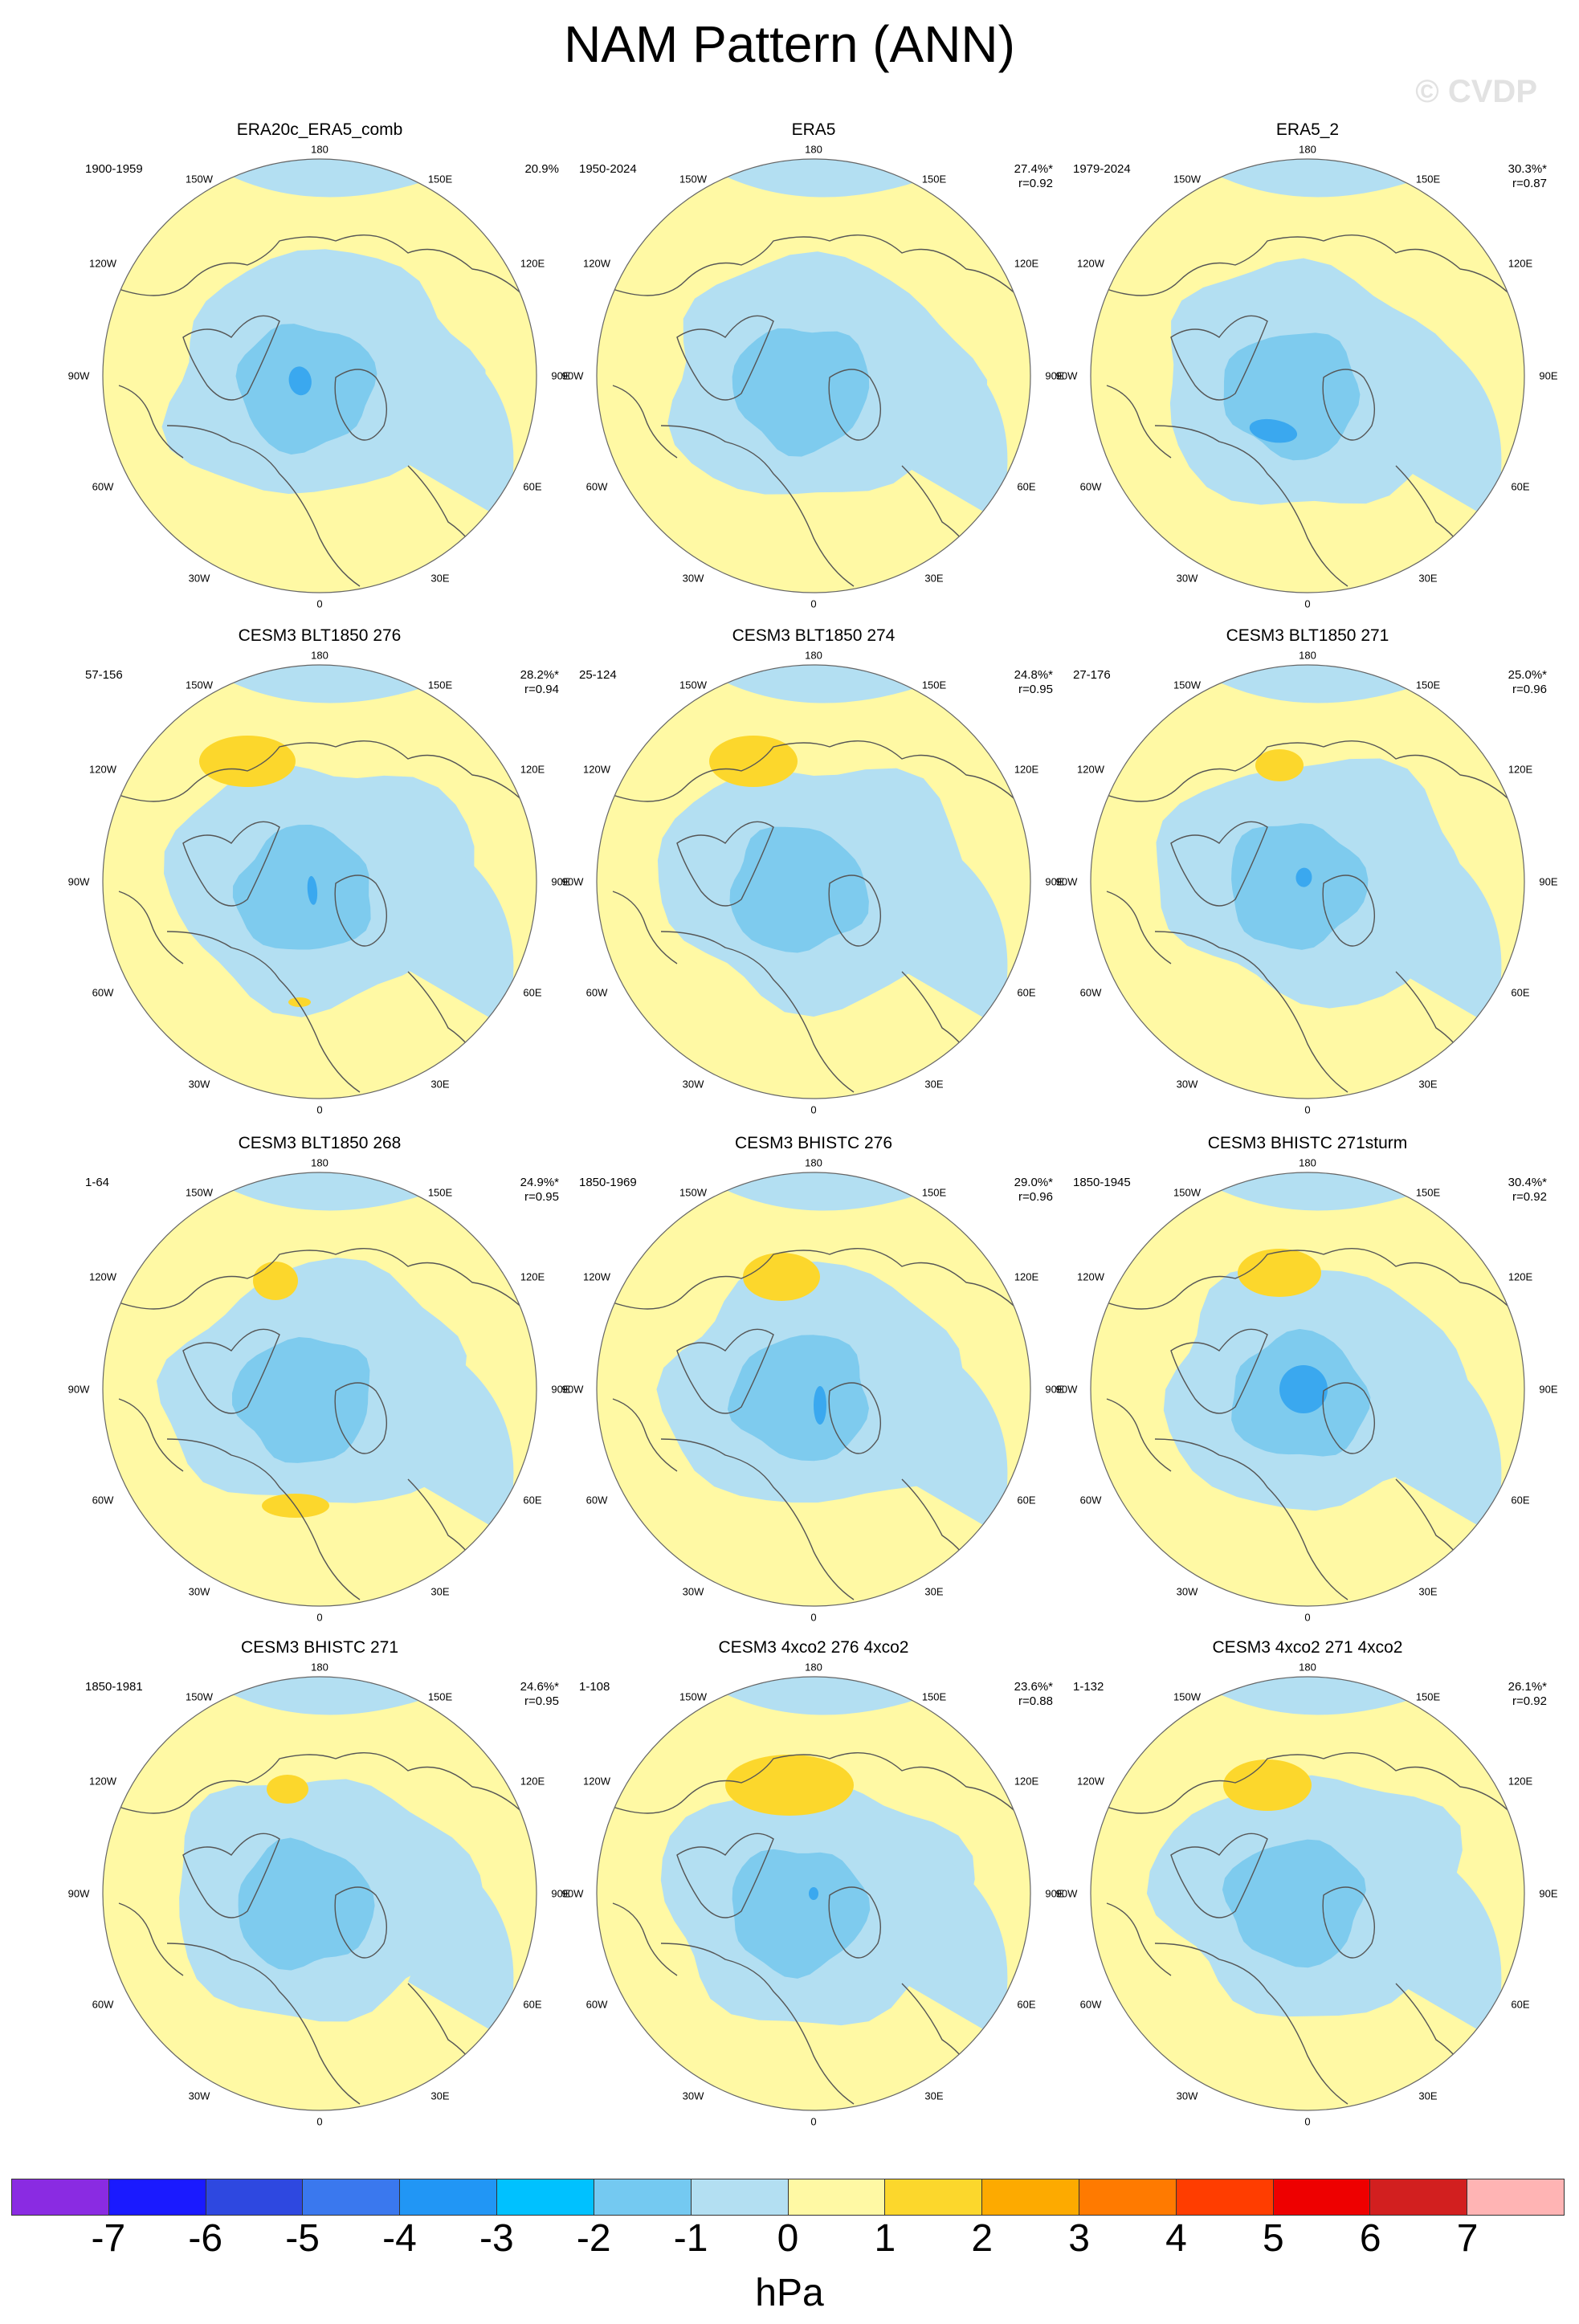 This screenshot has height=2324, width=1579. I want to click on panel-stats: 20.9%, so click(541, 170).